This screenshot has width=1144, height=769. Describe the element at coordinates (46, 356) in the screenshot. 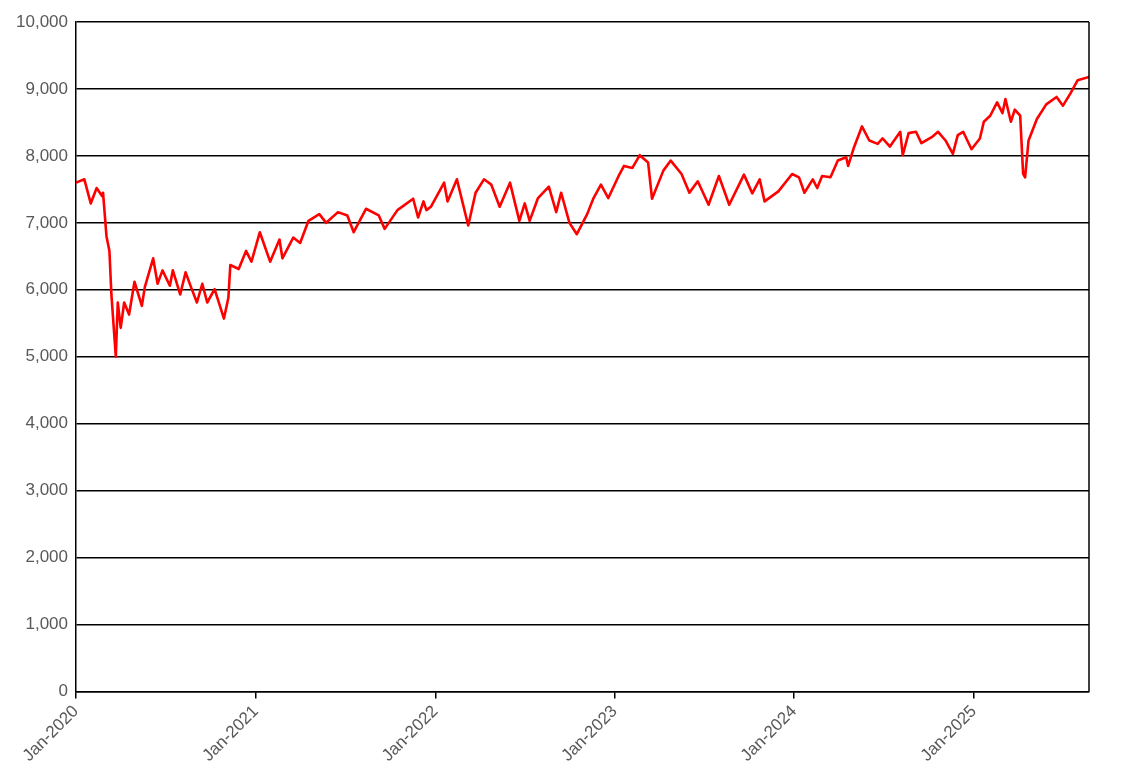

I see `y-tick-label: 5,000` at that location.